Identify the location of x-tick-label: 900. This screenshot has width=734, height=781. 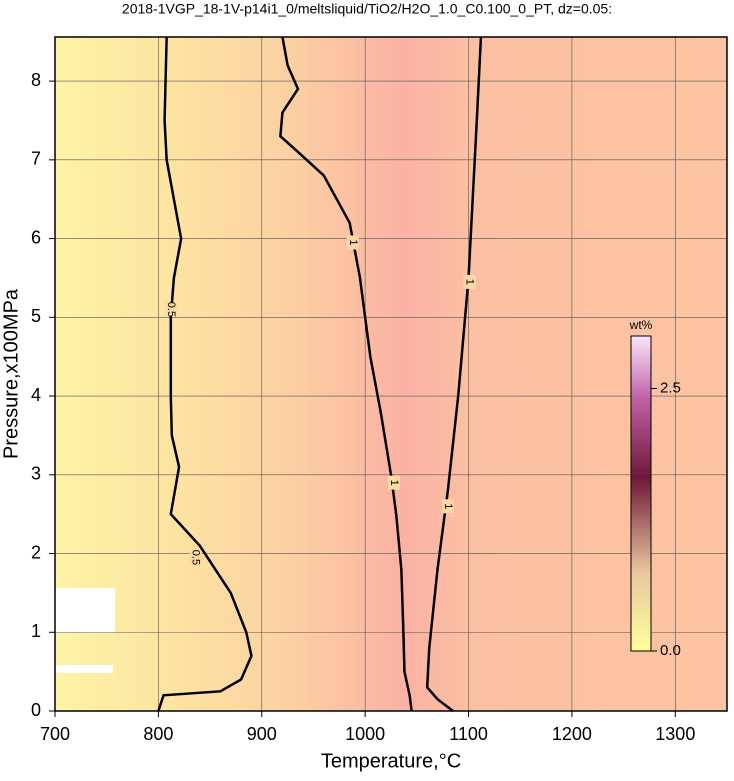
(262, 734).